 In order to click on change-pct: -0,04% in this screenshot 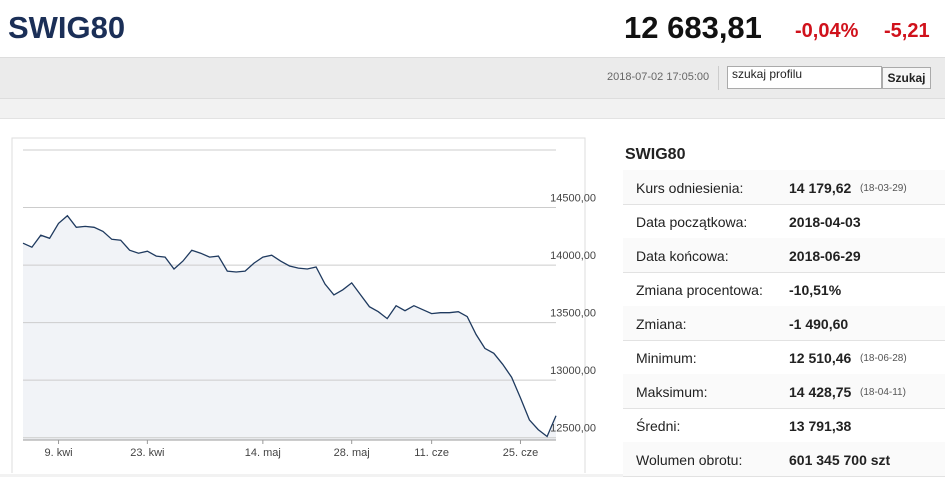, I will do `click(827, 31)`.